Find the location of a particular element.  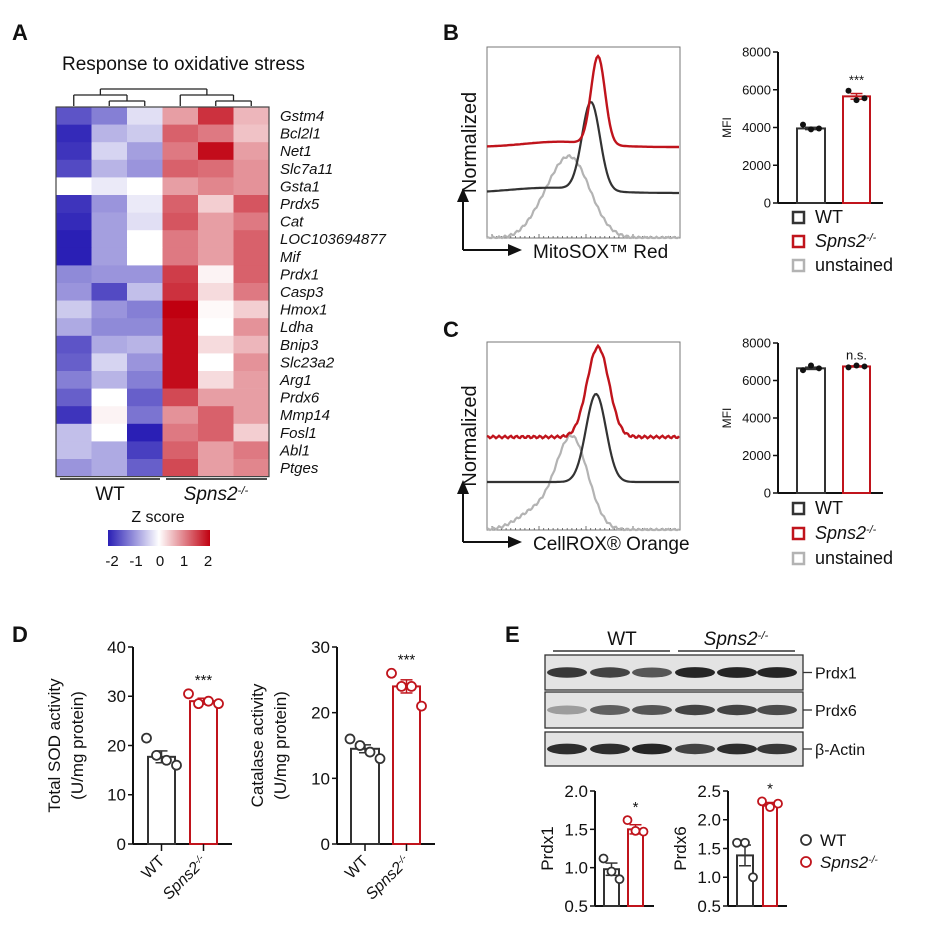

blot-group-wt: WT is located at coordinates (622, 639).